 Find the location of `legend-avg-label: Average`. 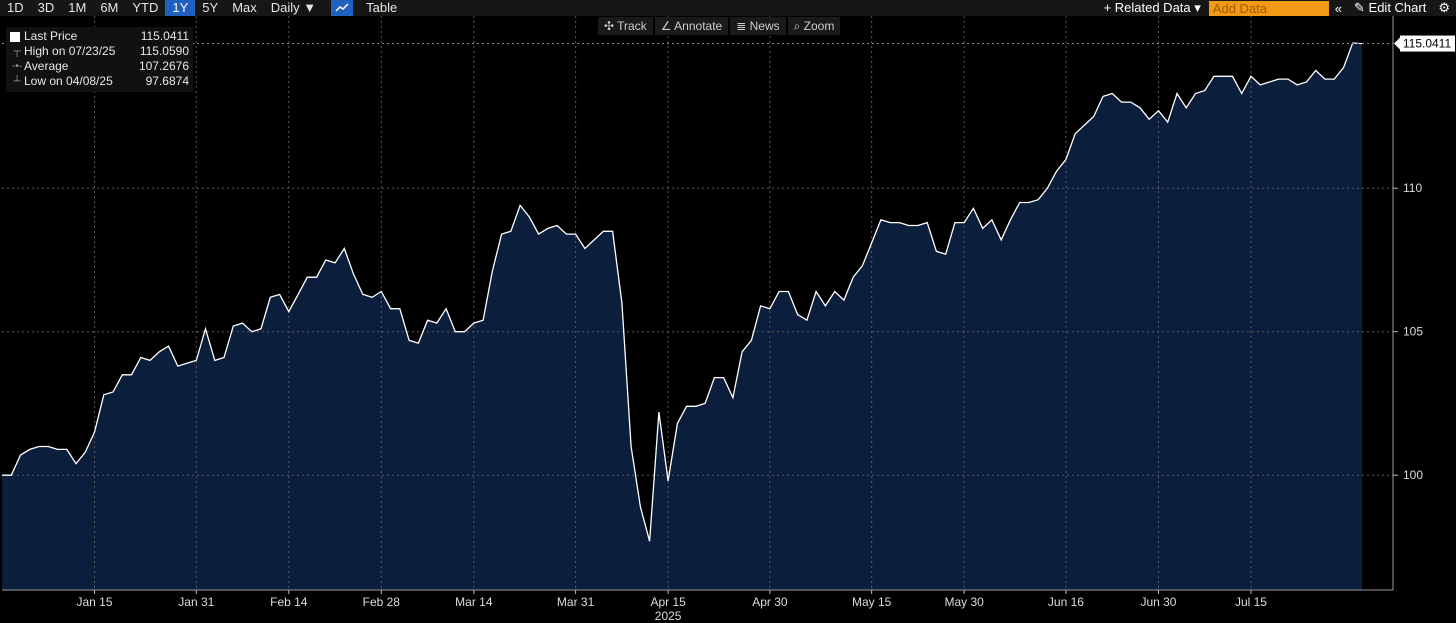

legend-avg-label: Average is located at coordinates (46, 66).